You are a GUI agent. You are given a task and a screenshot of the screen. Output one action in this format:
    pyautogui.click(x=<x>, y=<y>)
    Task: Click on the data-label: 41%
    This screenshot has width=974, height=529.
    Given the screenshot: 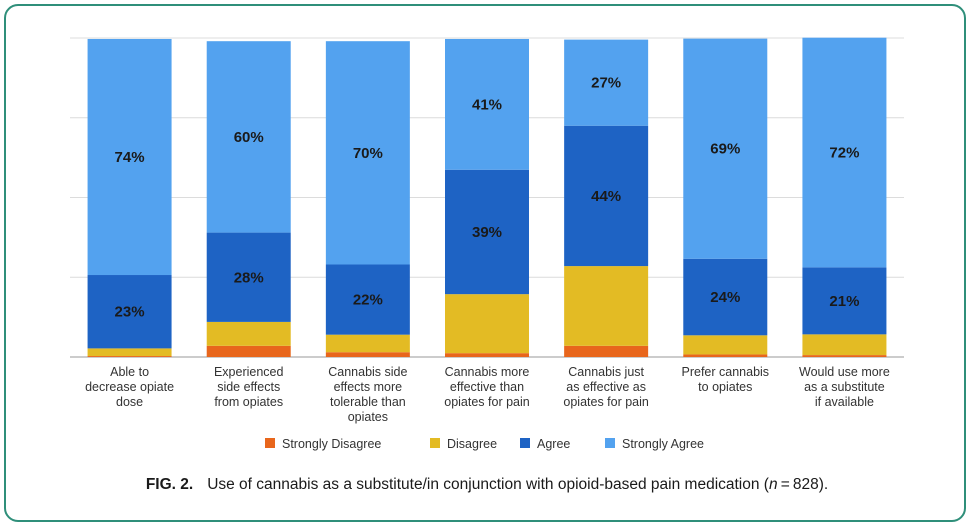 What is the action you would take?
    pyautogui.click(x=487, y=104)
    